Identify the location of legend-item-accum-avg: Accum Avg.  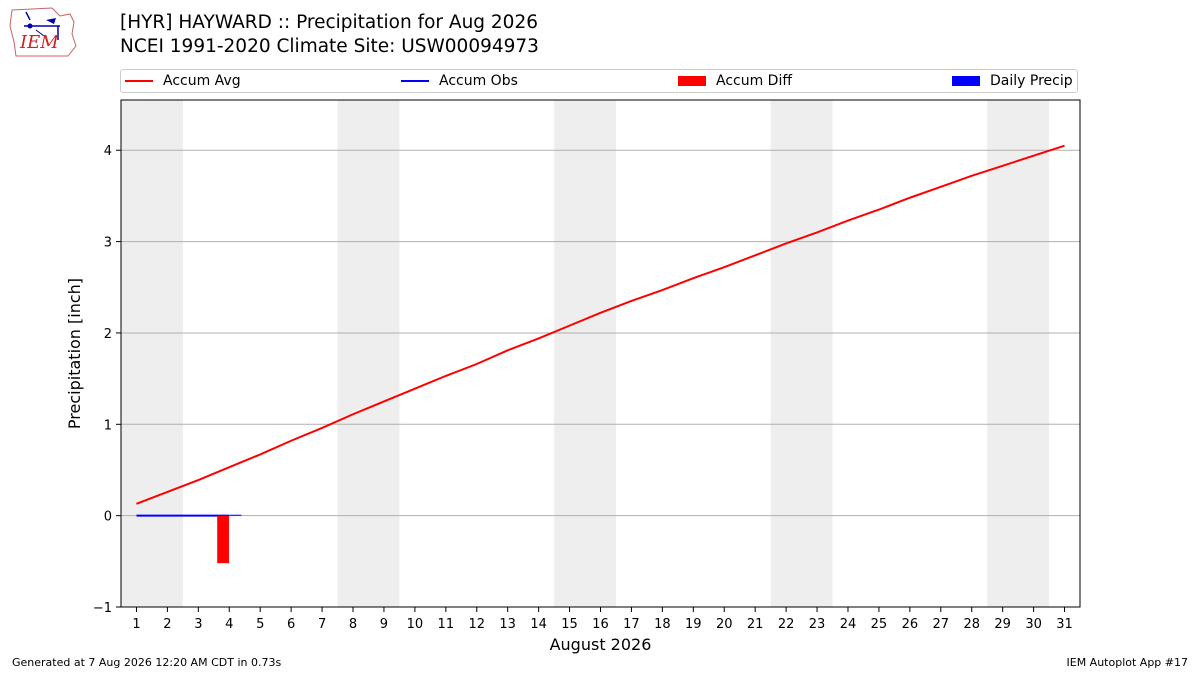
(183, 81).